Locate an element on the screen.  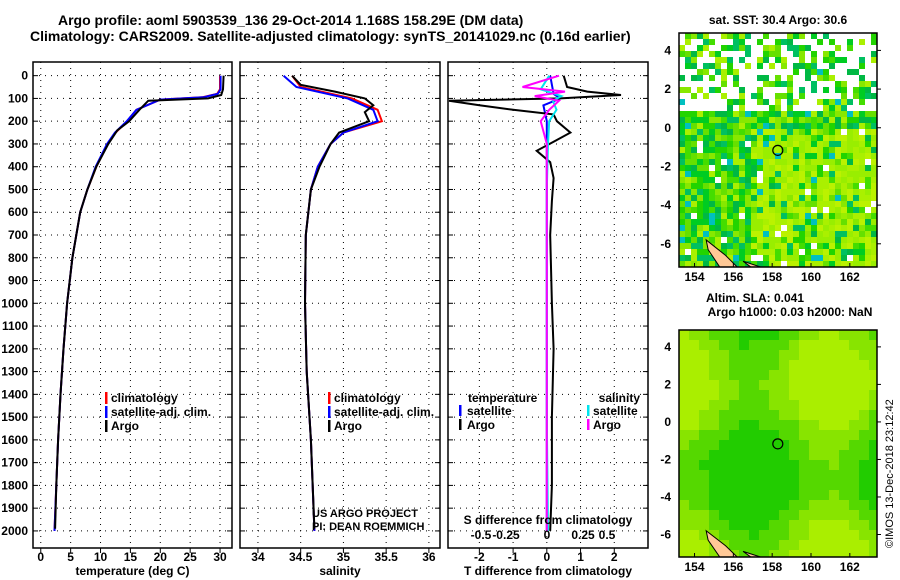
x-axis-label: temperature (deg C) is located at coordinates (132, 571).